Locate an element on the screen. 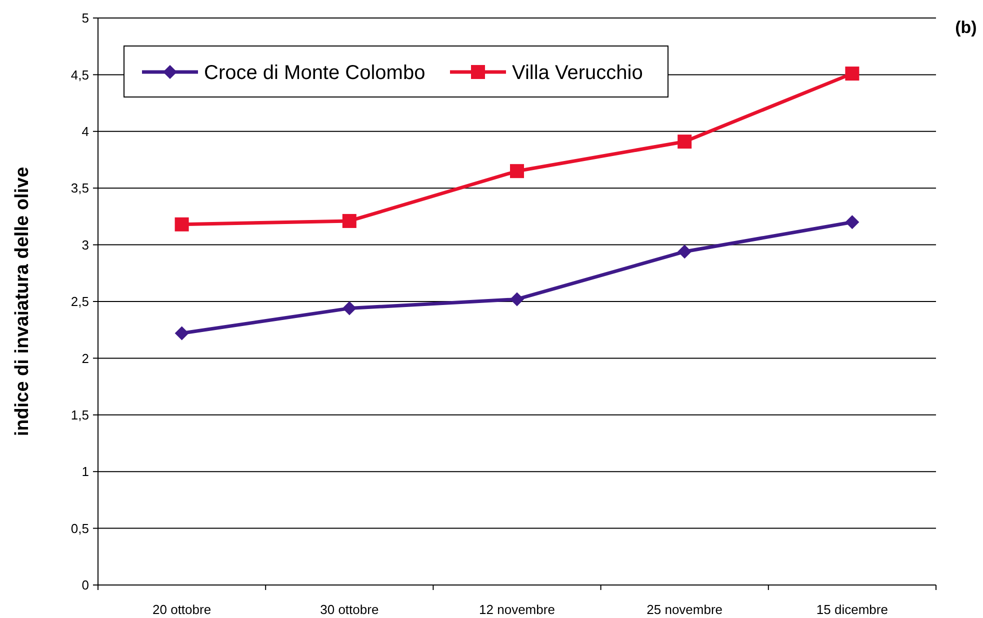 This screenshot has width=983, height=618. y-tick-label: 5 is located at coordinates (85, 18).